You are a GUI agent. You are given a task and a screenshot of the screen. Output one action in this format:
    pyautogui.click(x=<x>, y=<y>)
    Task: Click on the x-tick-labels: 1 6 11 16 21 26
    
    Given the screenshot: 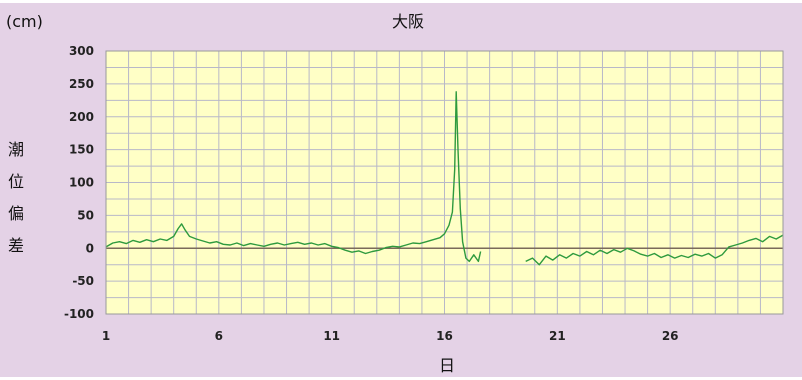 What is the action you would take?
    pyautogui.click(x=390, y=336)
    